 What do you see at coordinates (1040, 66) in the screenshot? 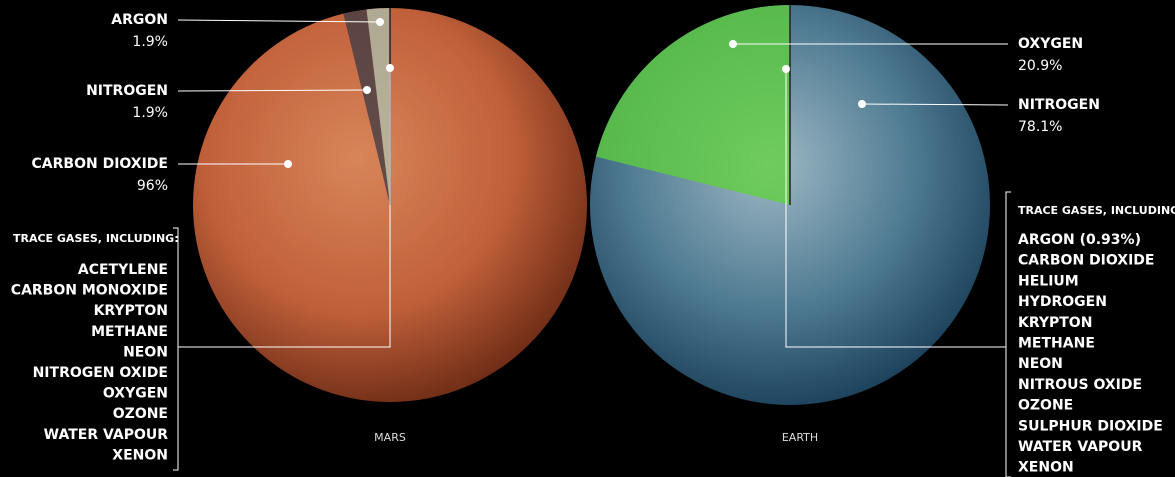
I see `gas-percent: 20.9%` at bounding box center [1040, 66].